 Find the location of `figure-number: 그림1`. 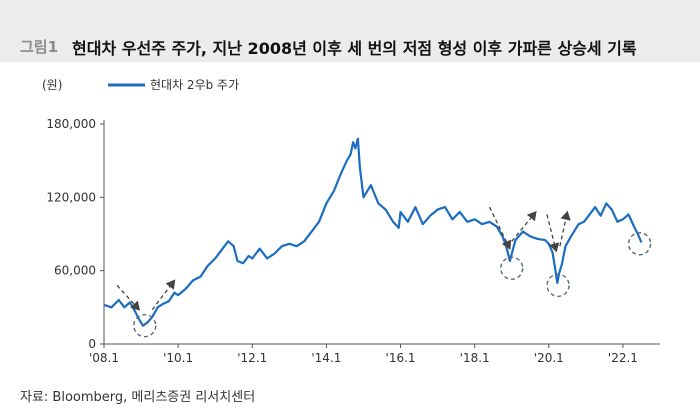

figure-number: 그림1 is located at coordinates (39, 47).